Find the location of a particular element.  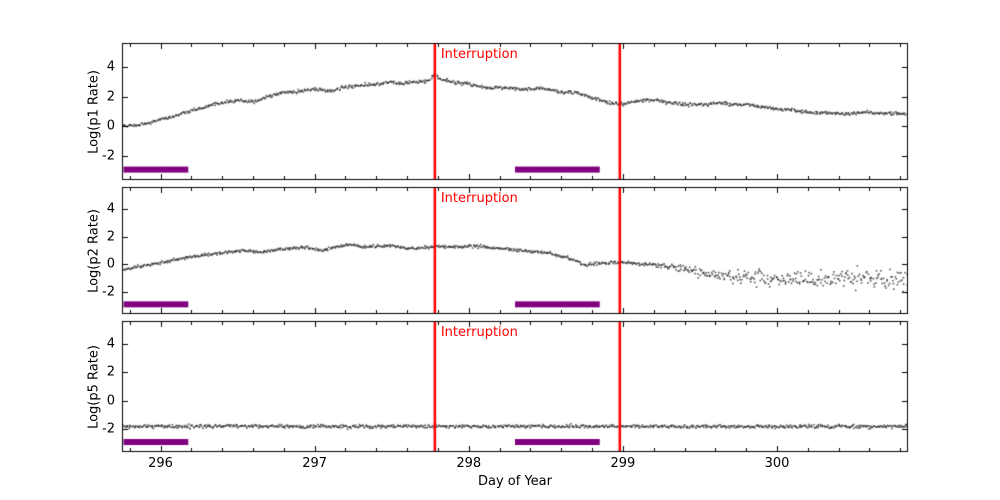

interruption-label-p2: Interruption is located at coordinates (479, 198).